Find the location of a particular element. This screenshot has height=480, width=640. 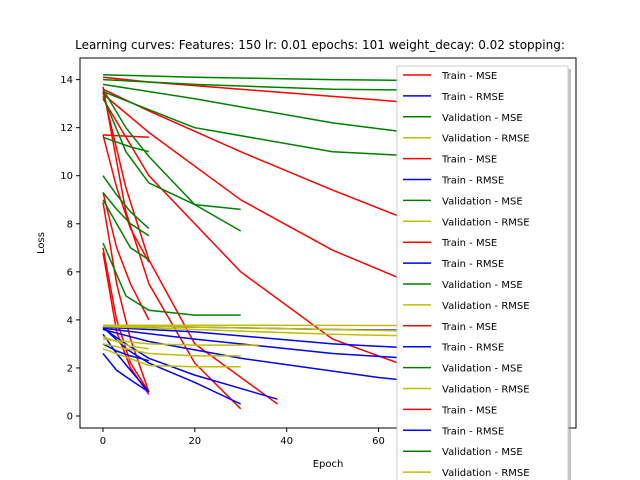

x-tick-label: 20 is located at coordinates (194, 441).